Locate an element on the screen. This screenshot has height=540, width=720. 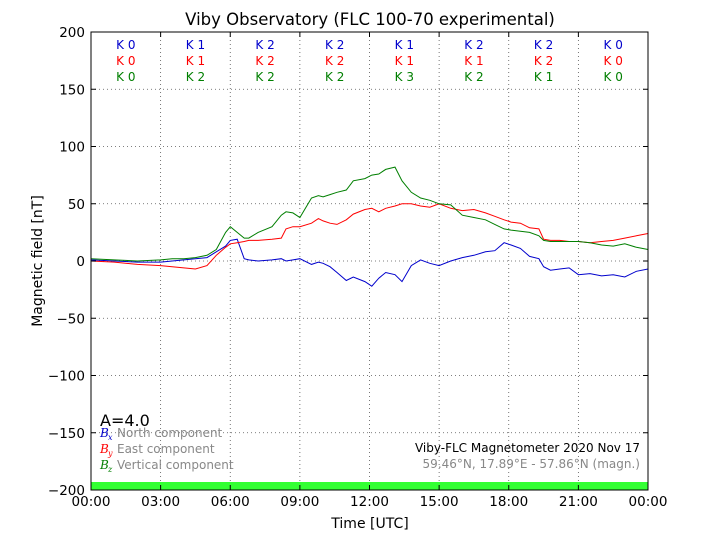
y-tick-label: −150 is located at coordinates (66, 434).